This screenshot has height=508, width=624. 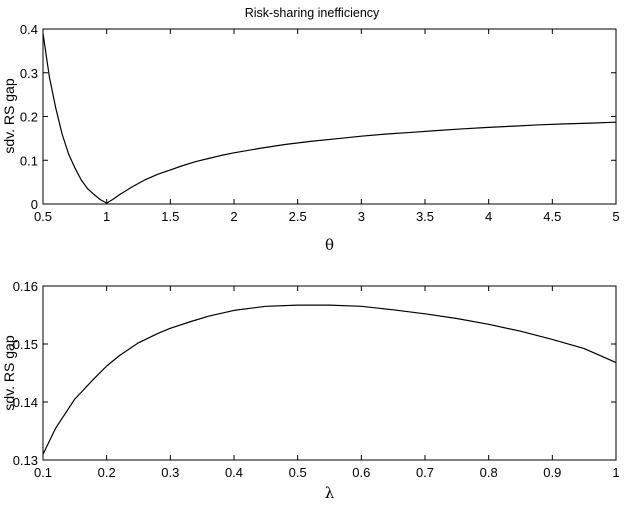 I want to click on x-tick-label: 0.8, so click(x=489, y=472).